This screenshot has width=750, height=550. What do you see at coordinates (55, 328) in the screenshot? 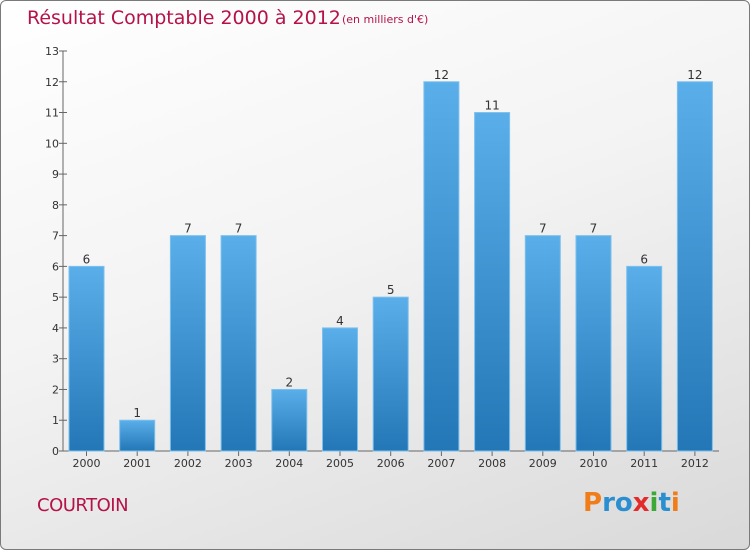
I see `y-tick-label: 4` at bounding box center [55, 328].